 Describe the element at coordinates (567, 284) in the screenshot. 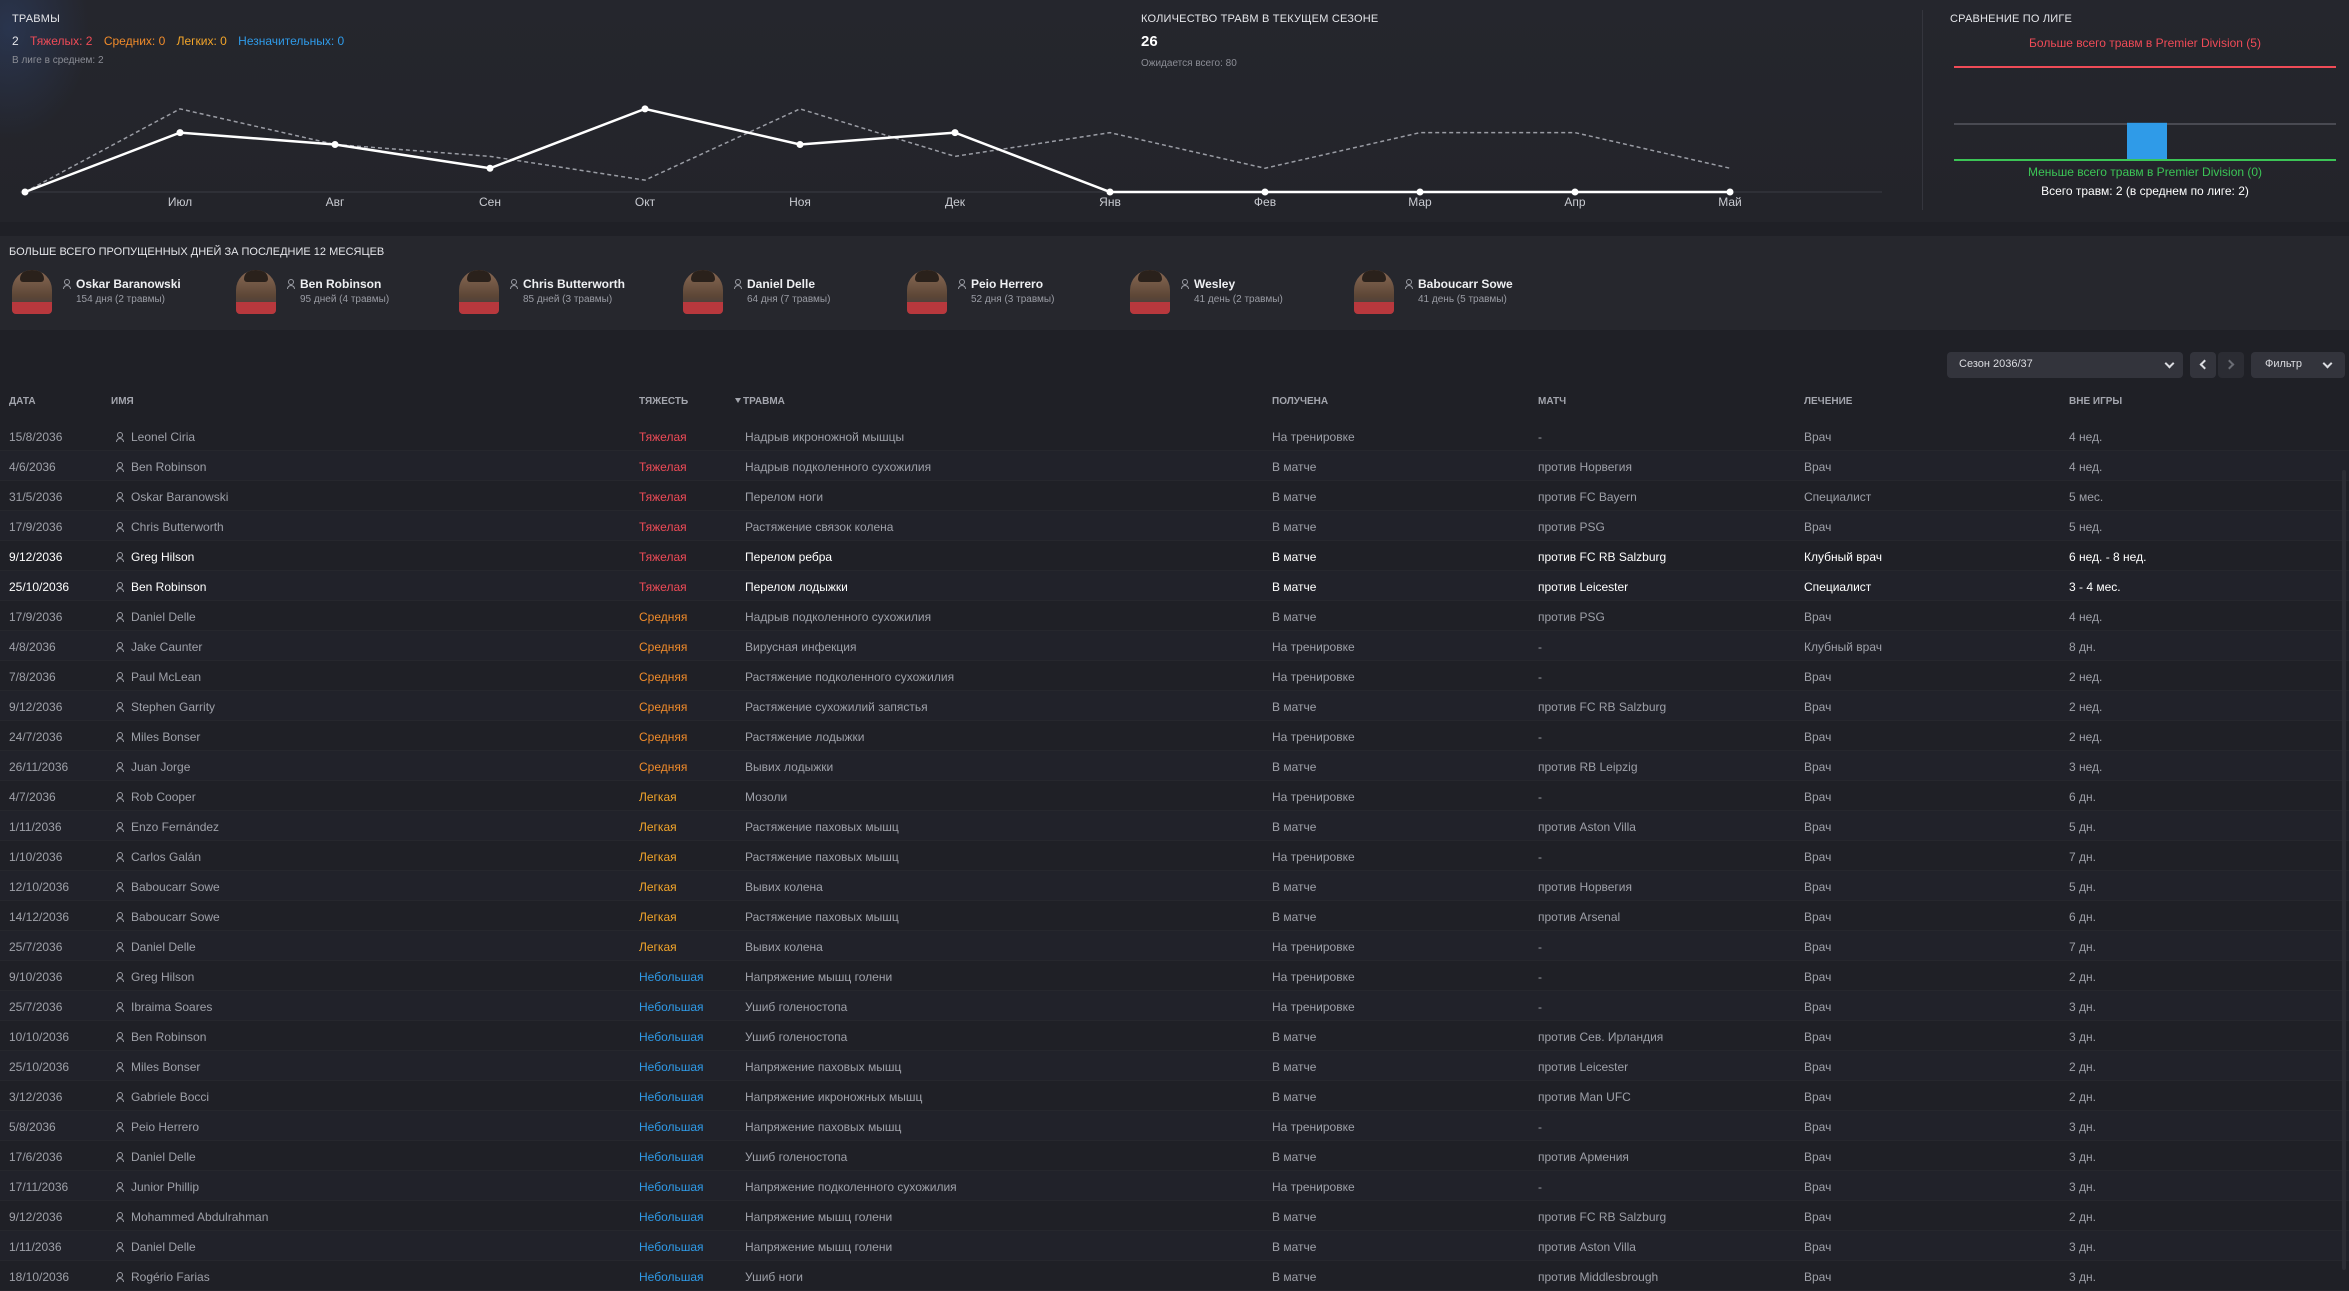

I see `player-name: Chris Butterworth` at that location.